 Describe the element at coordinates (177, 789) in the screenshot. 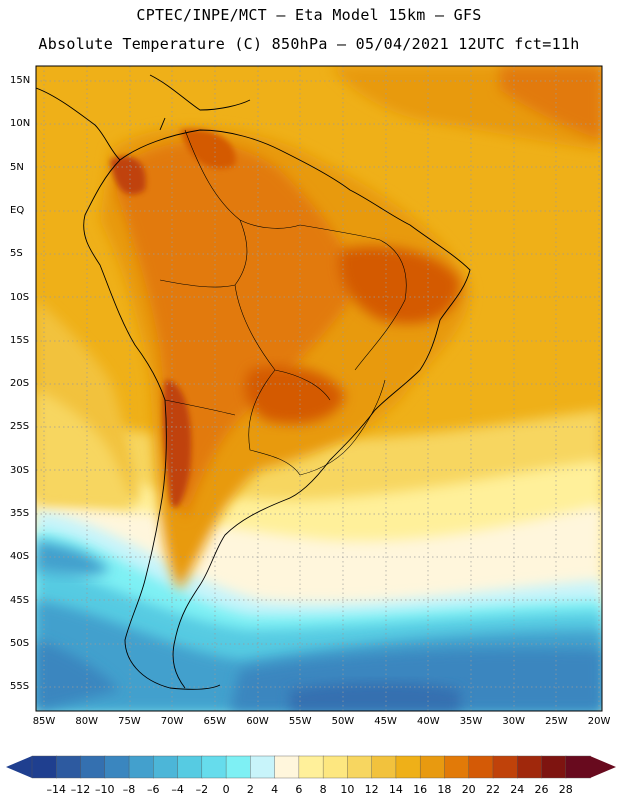

I see `colorbar-tick-label: –4` at that location.